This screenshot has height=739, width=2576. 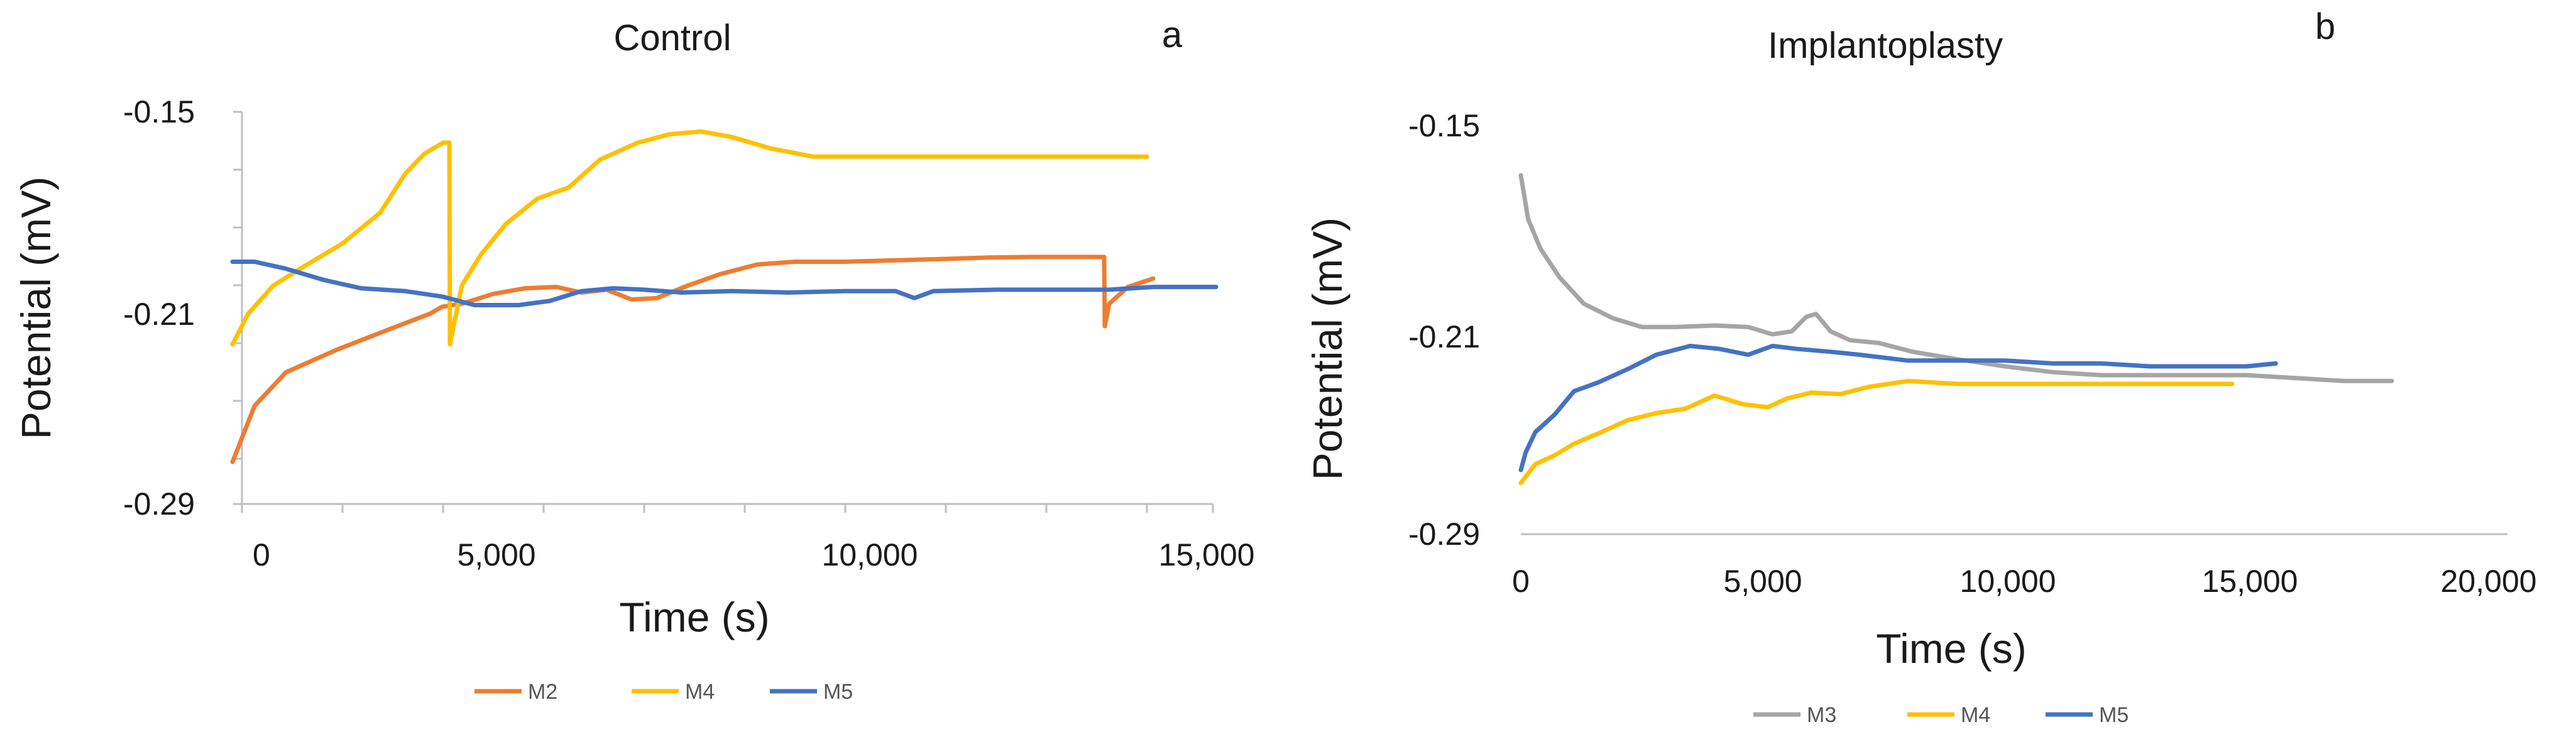 What do you see at coordinates (1885, 45) in the screenshot?
I see `chart-title: Implantoplasty` at bounding box center [1885, 45].